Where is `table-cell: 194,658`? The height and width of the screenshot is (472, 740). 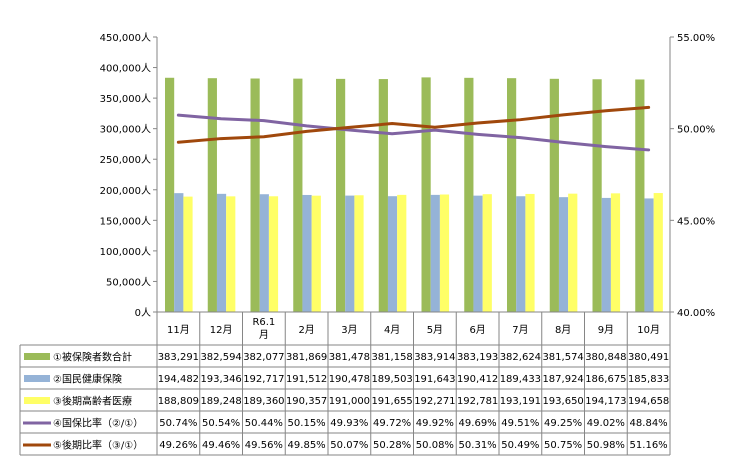 table-cell: 194,658 is located at coordinates (648, 401).